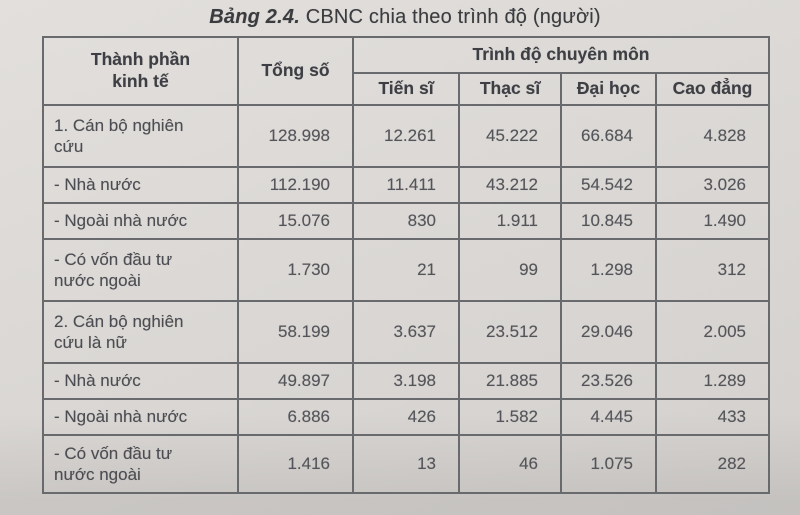 The width and height of the screenshot is (800, 515). I want to click on cao-dang-cell: 3.026, so click(712, 185).